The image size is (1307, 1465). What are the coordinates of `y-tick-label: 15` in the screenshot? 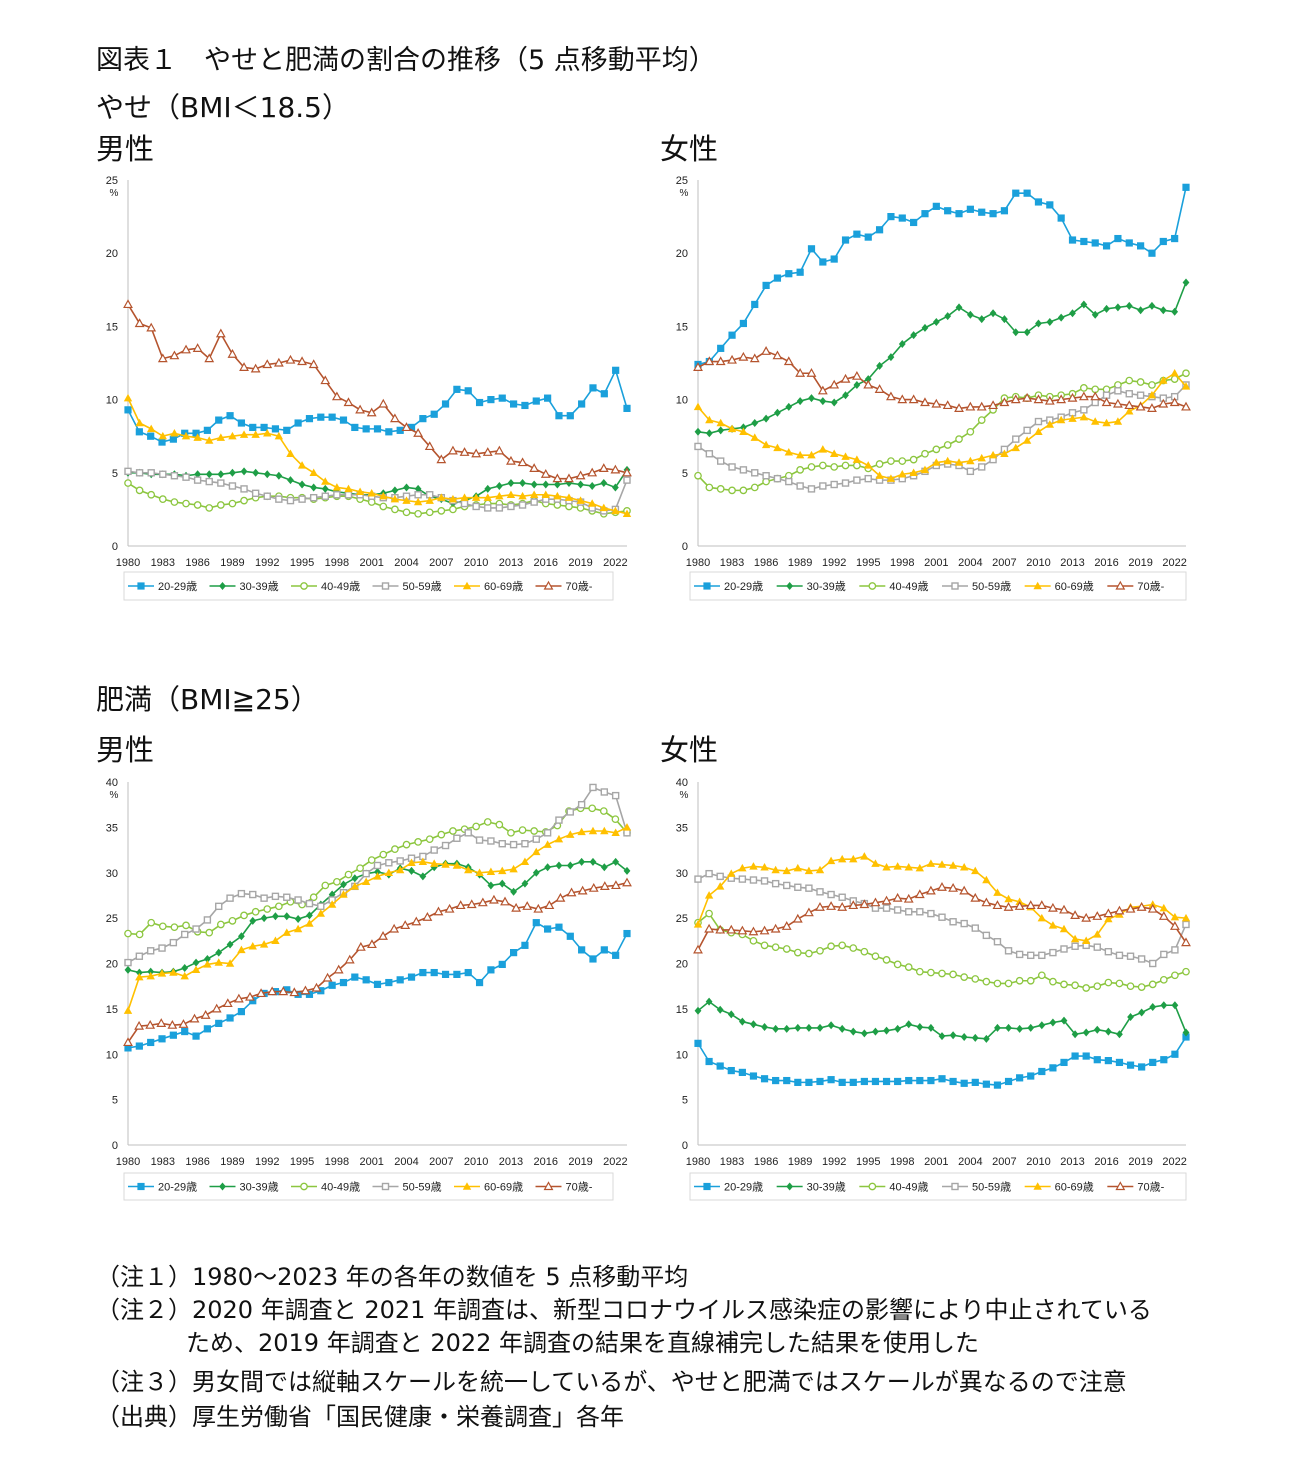 It's located at (112, 1010).